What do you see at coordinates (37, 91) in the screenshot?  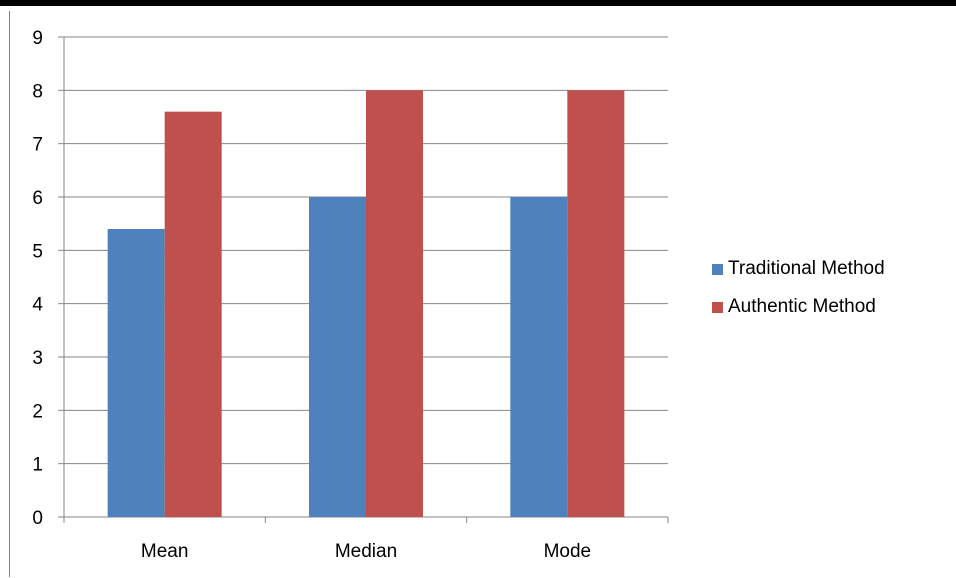 I see `y-tick-label-8: 8` at bounding box center [37, 91].